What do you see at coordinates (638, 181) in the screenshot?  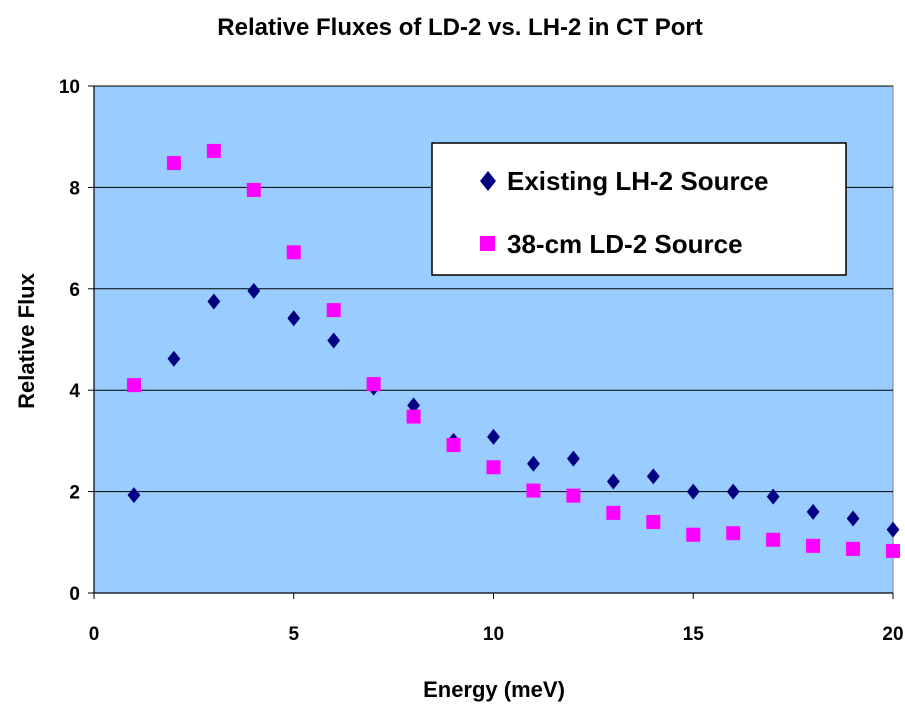 I see `legend-label-lh2: Existing LH-2 Source` at bounding box center [638, 181].